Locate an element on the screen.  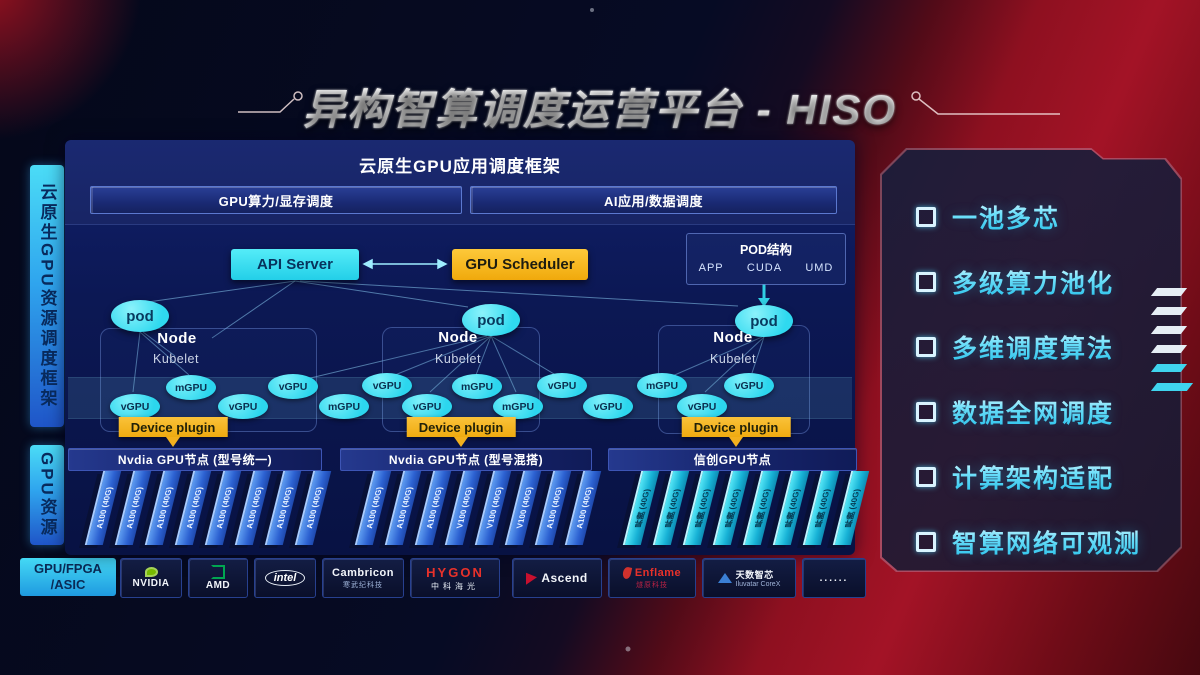
enflame-logo-icon is located at coordinates (627, 572).